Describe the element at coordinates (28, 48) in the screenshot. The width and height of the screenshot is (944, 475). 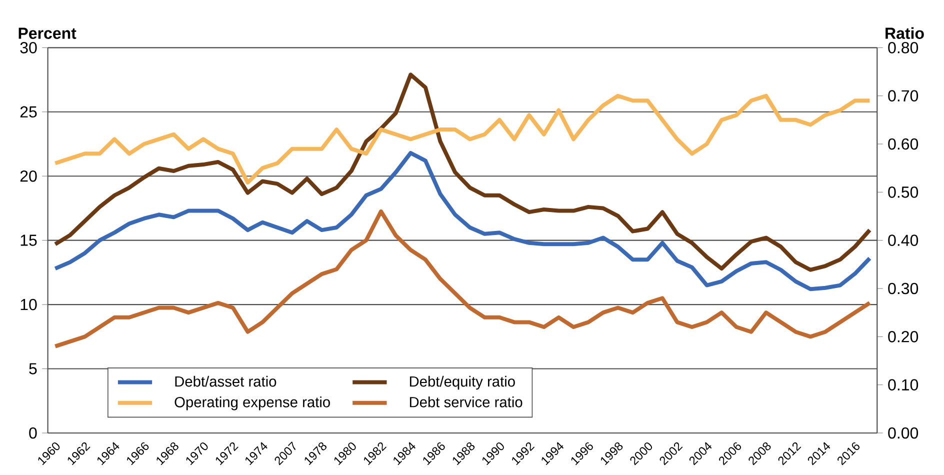
I see `y-tick-label: 30` at that location.